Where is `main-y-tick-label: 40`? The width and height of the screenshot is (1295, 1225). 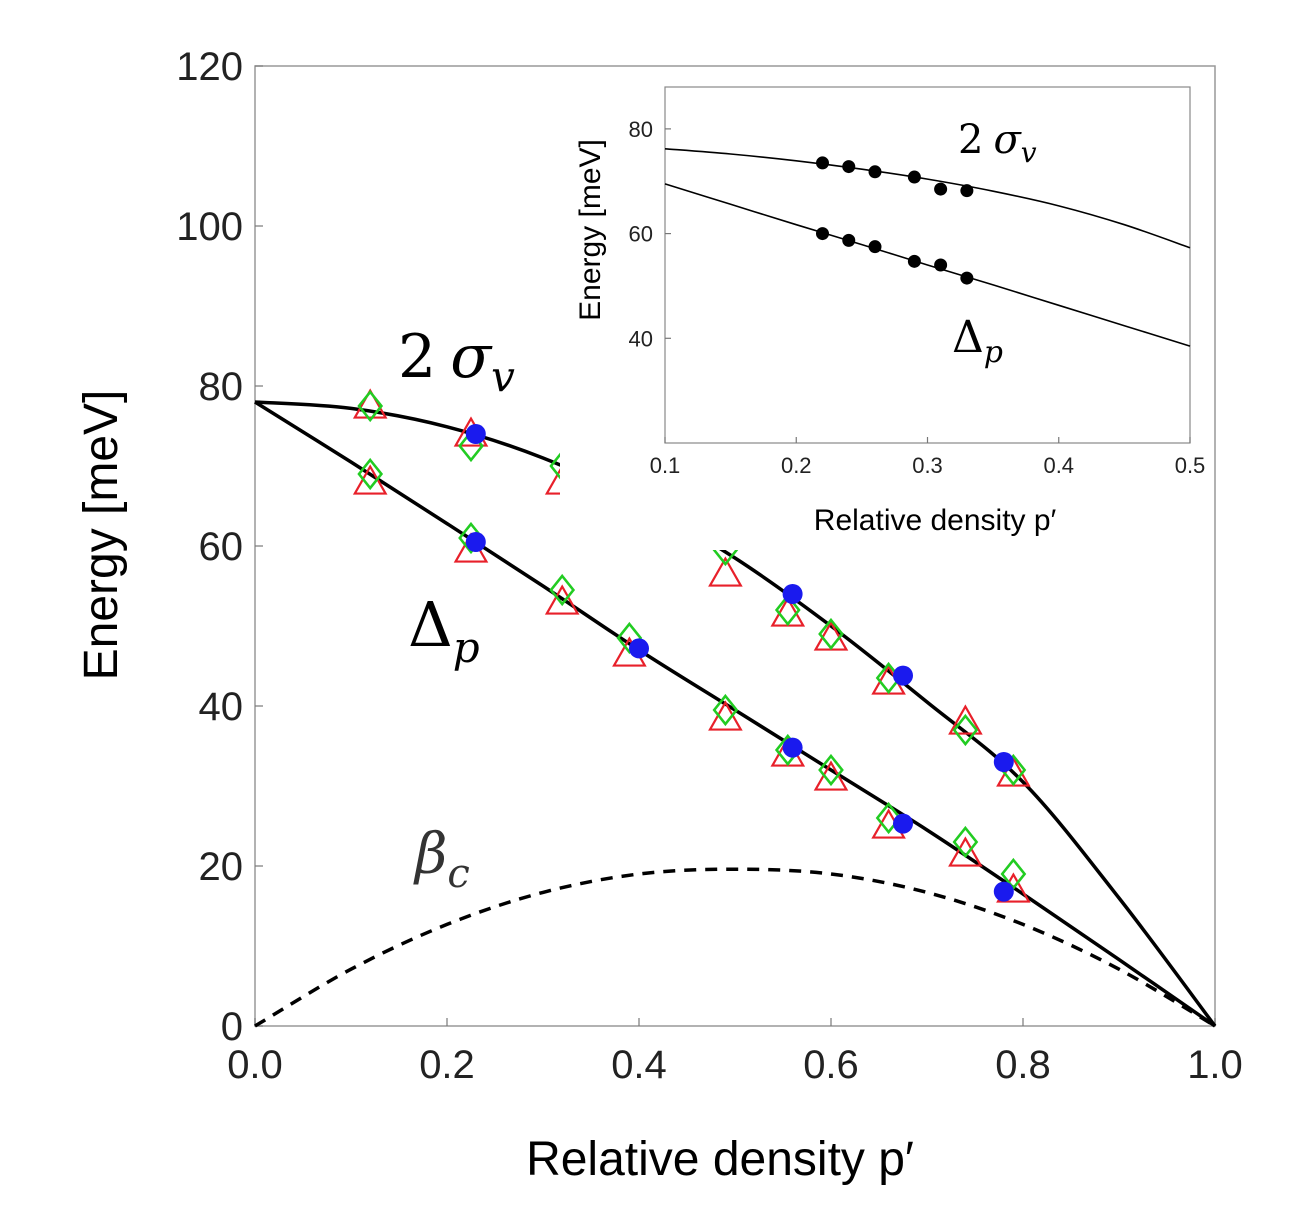 main-y-tick-label: 40 is located at coordinates (221, 707).